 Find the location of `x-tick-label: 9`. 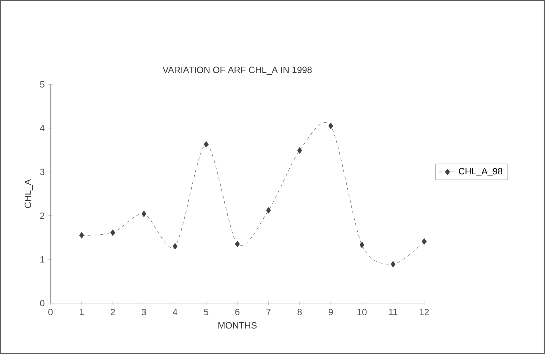

x-tick-label: 9 is located at coordinates (331, 312).